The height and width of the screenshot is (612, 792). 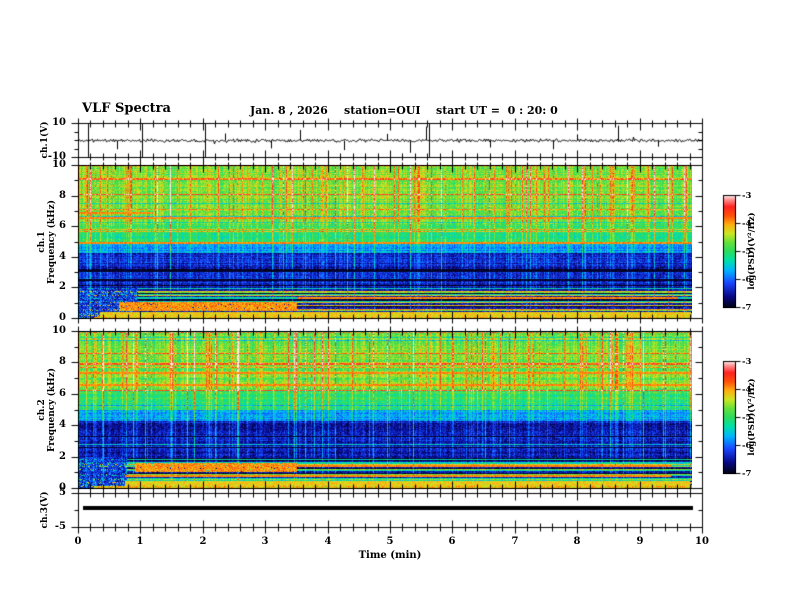 I want to click on ch3-voltage-panel, so click(x=390, y=510).